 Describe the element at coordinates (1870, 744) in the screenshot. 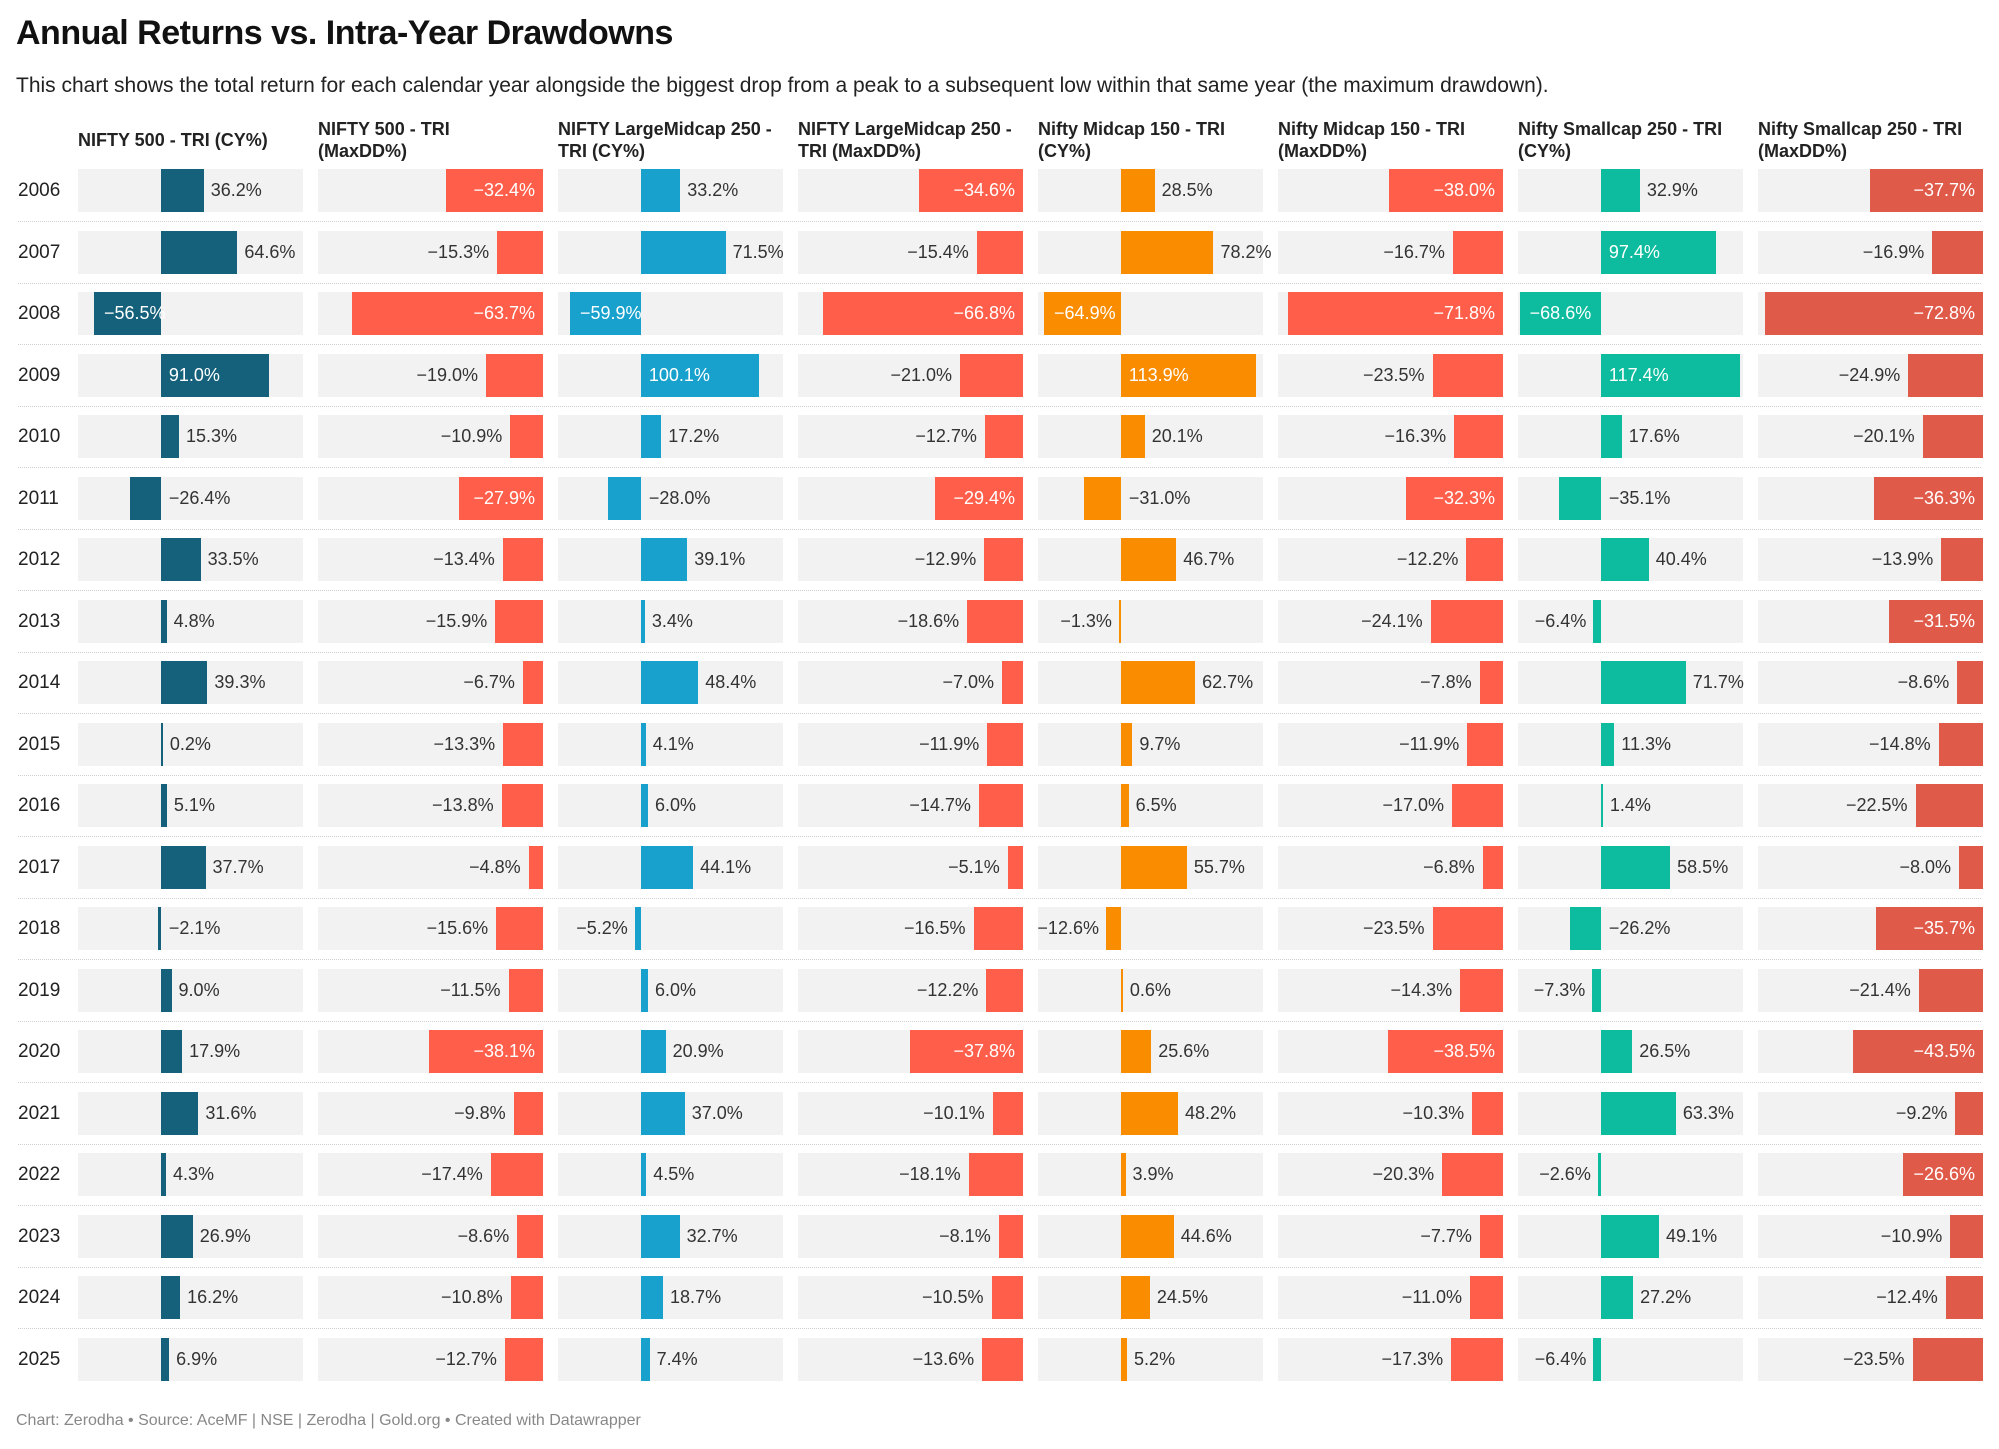

I see `table-cell: −14.8%` at that location.